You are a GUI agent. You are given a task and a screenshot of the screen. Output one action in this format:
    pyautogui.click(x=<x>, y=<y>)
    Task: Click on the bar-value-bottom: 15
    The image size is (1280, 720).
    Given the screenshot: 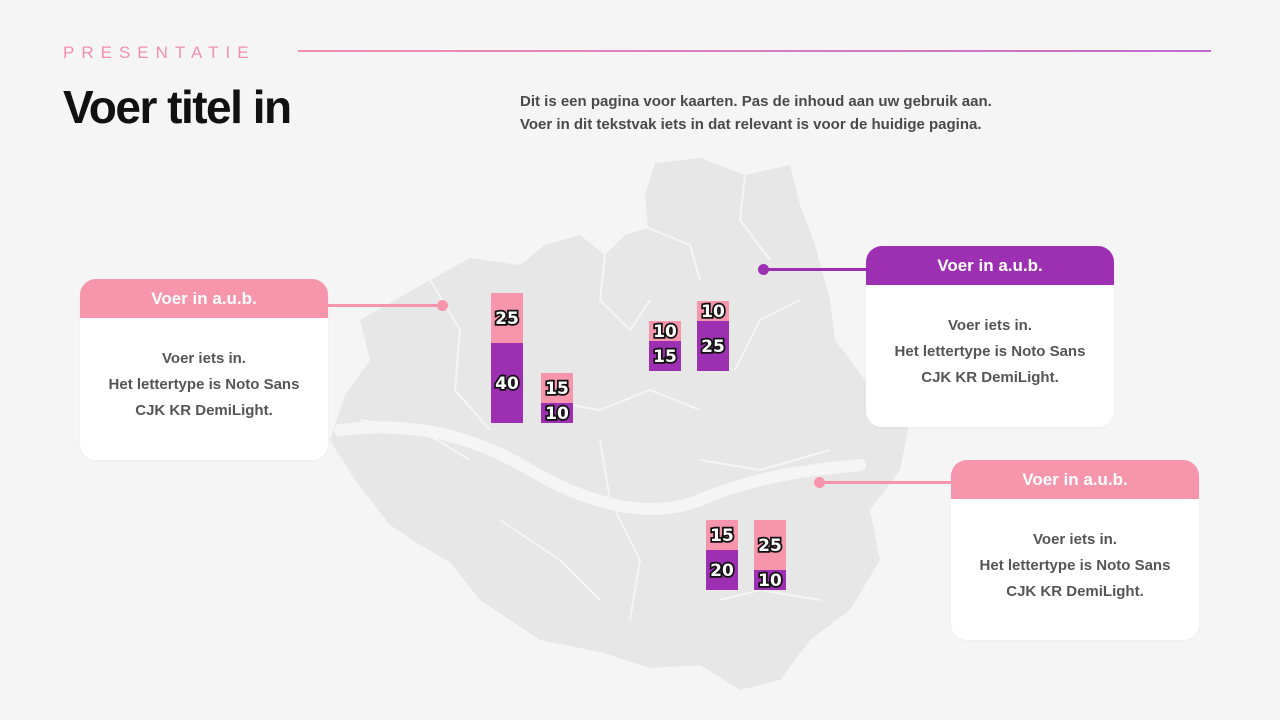 What is the action you would take?
    pyautogui.click(x=665, y=357)
    